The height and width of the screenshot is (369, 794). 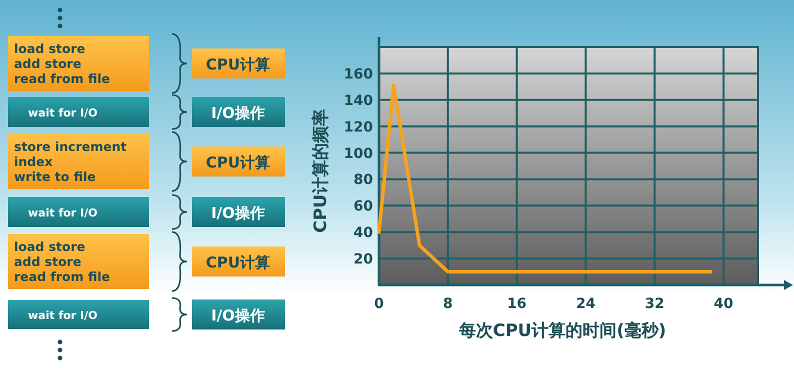 I want to click on x-tick-label: 24, so click(x=586, y=304).